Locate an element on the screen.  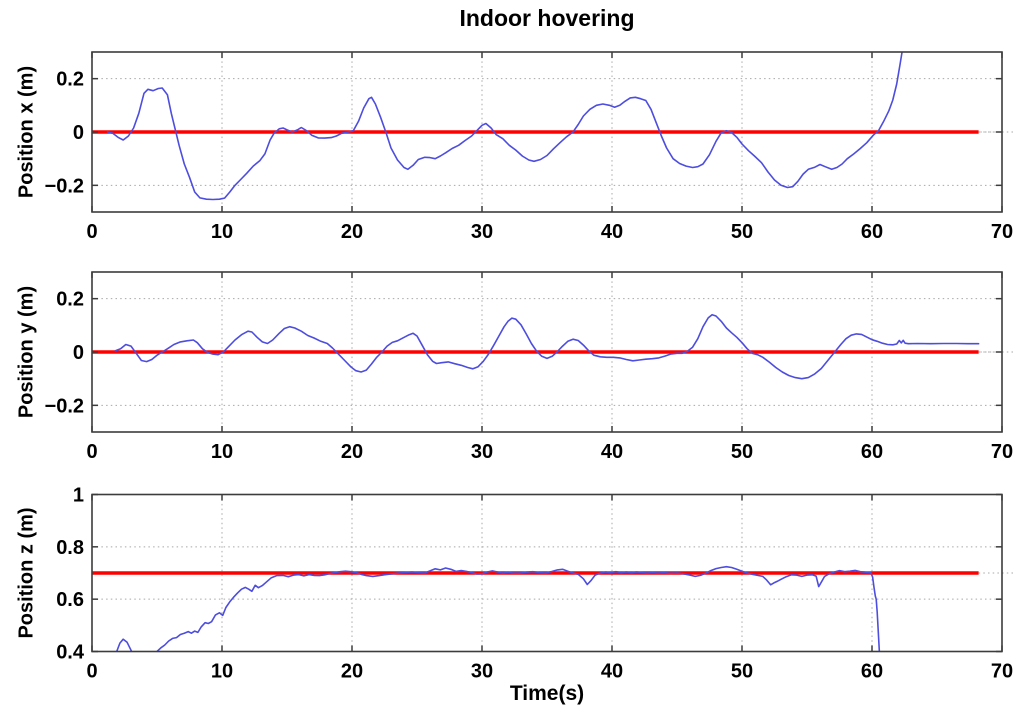
y-tick-label: 0.8 is located at coordinates (70, 548).